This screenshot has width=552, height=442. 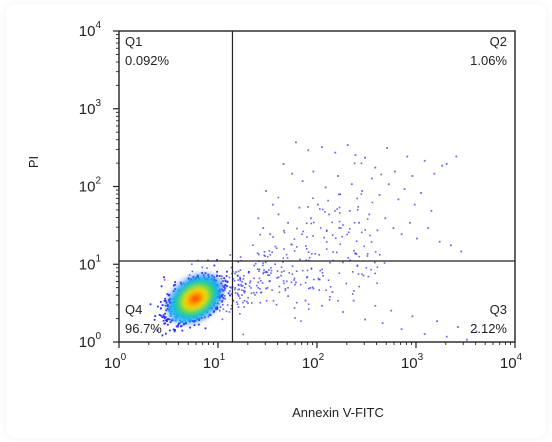 I want to click on x-tick-label: 10², so click(x=313, y=362).